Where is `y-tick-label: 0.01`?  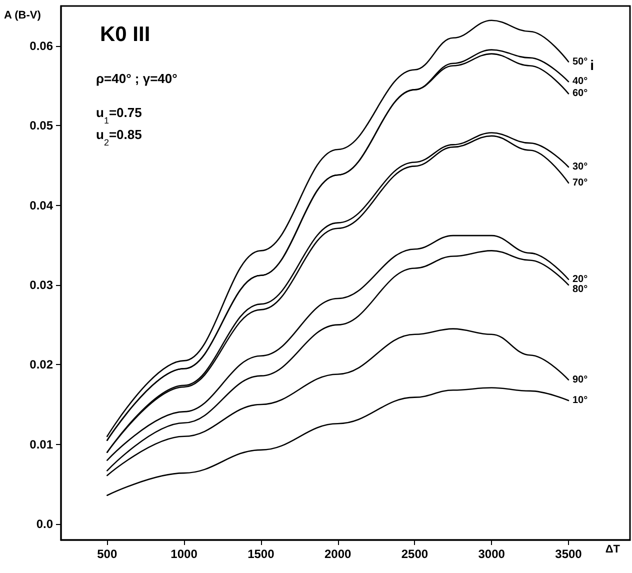 y-tick-label: 0.01 is located at coordinates (42, 444).